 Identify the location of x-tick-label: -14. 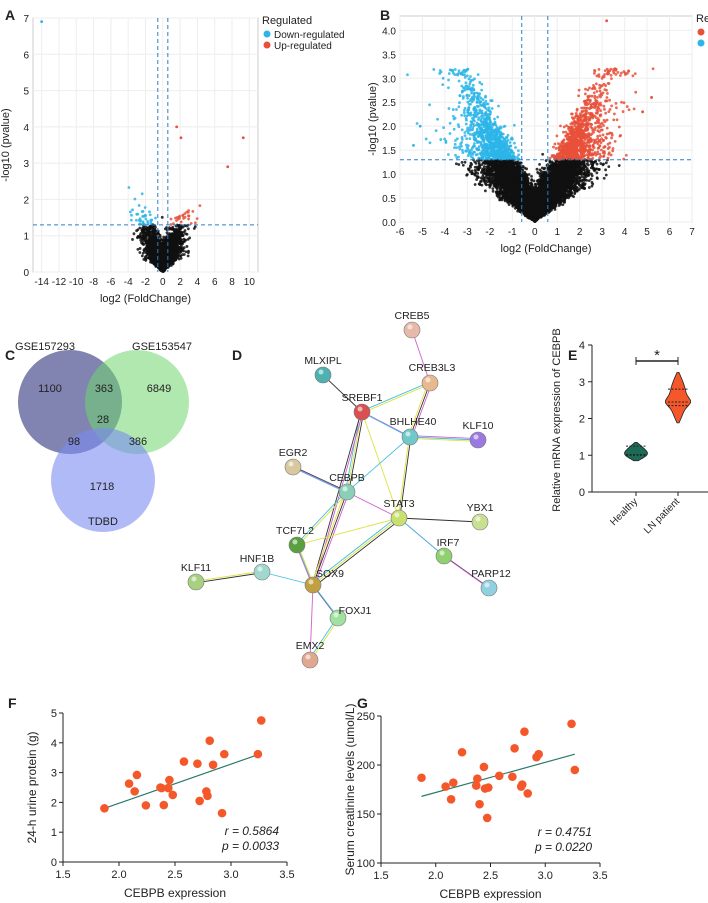
(41, 282).